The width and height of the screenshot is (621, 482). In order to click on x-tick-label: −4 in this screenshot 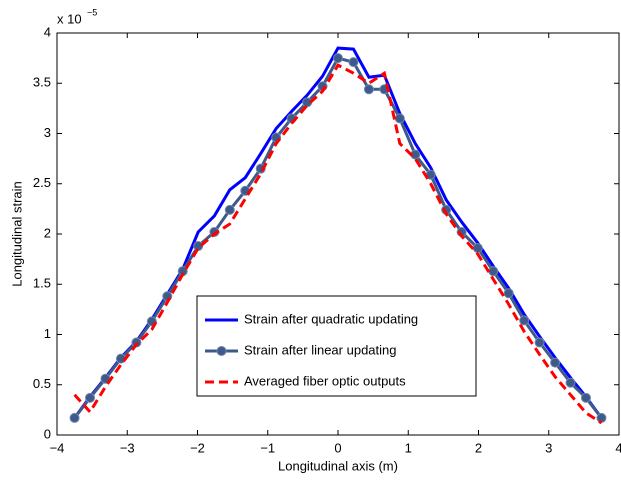, I will do `click(57, 447)`.